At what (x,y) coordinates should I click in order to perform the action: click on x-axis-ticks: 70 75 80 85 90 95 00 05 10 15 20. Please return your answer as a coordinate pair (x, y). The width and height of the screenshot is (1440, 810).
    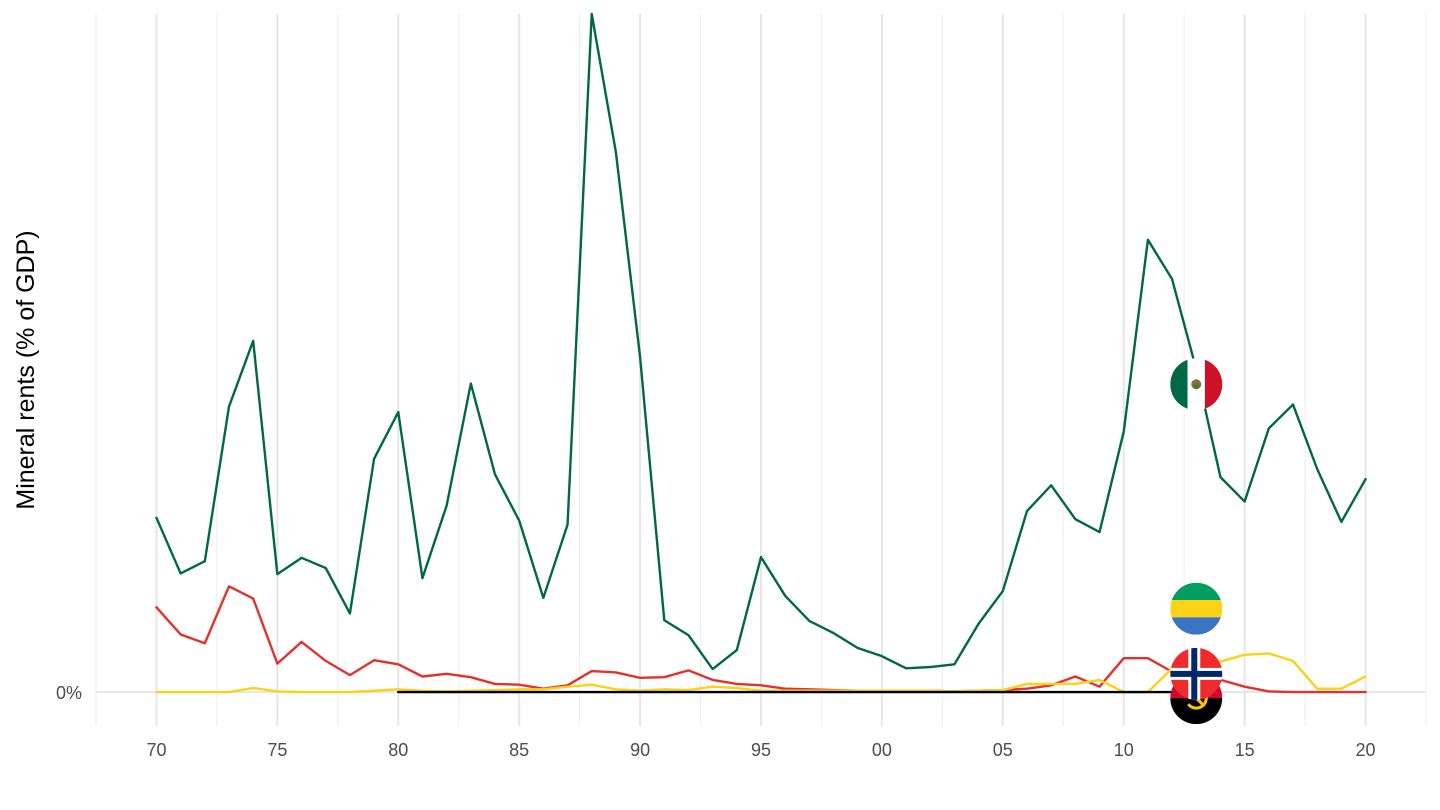
    Looking at the image, I should click on (760, 750).